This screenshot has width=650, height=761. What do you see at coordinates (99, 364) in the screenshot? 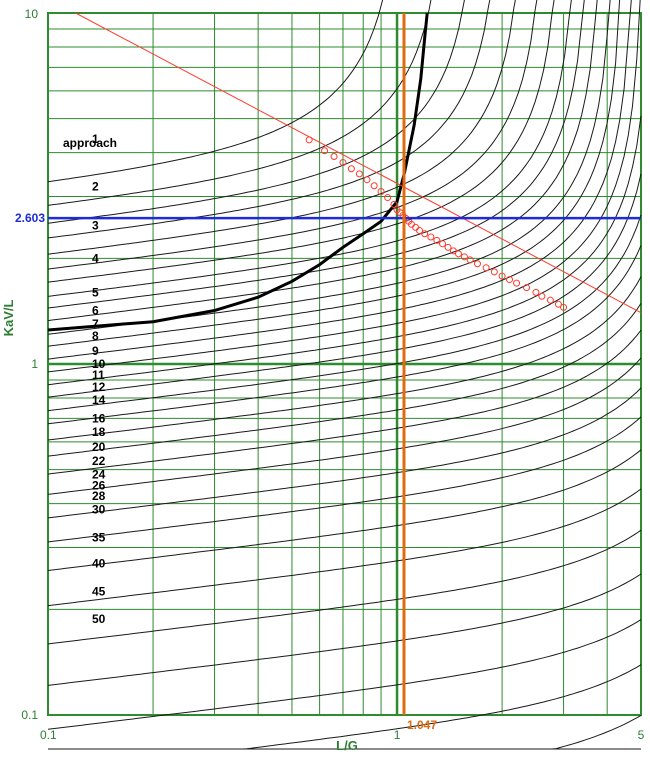
I see `approach-label: 10` at bounding box center [99, 364].